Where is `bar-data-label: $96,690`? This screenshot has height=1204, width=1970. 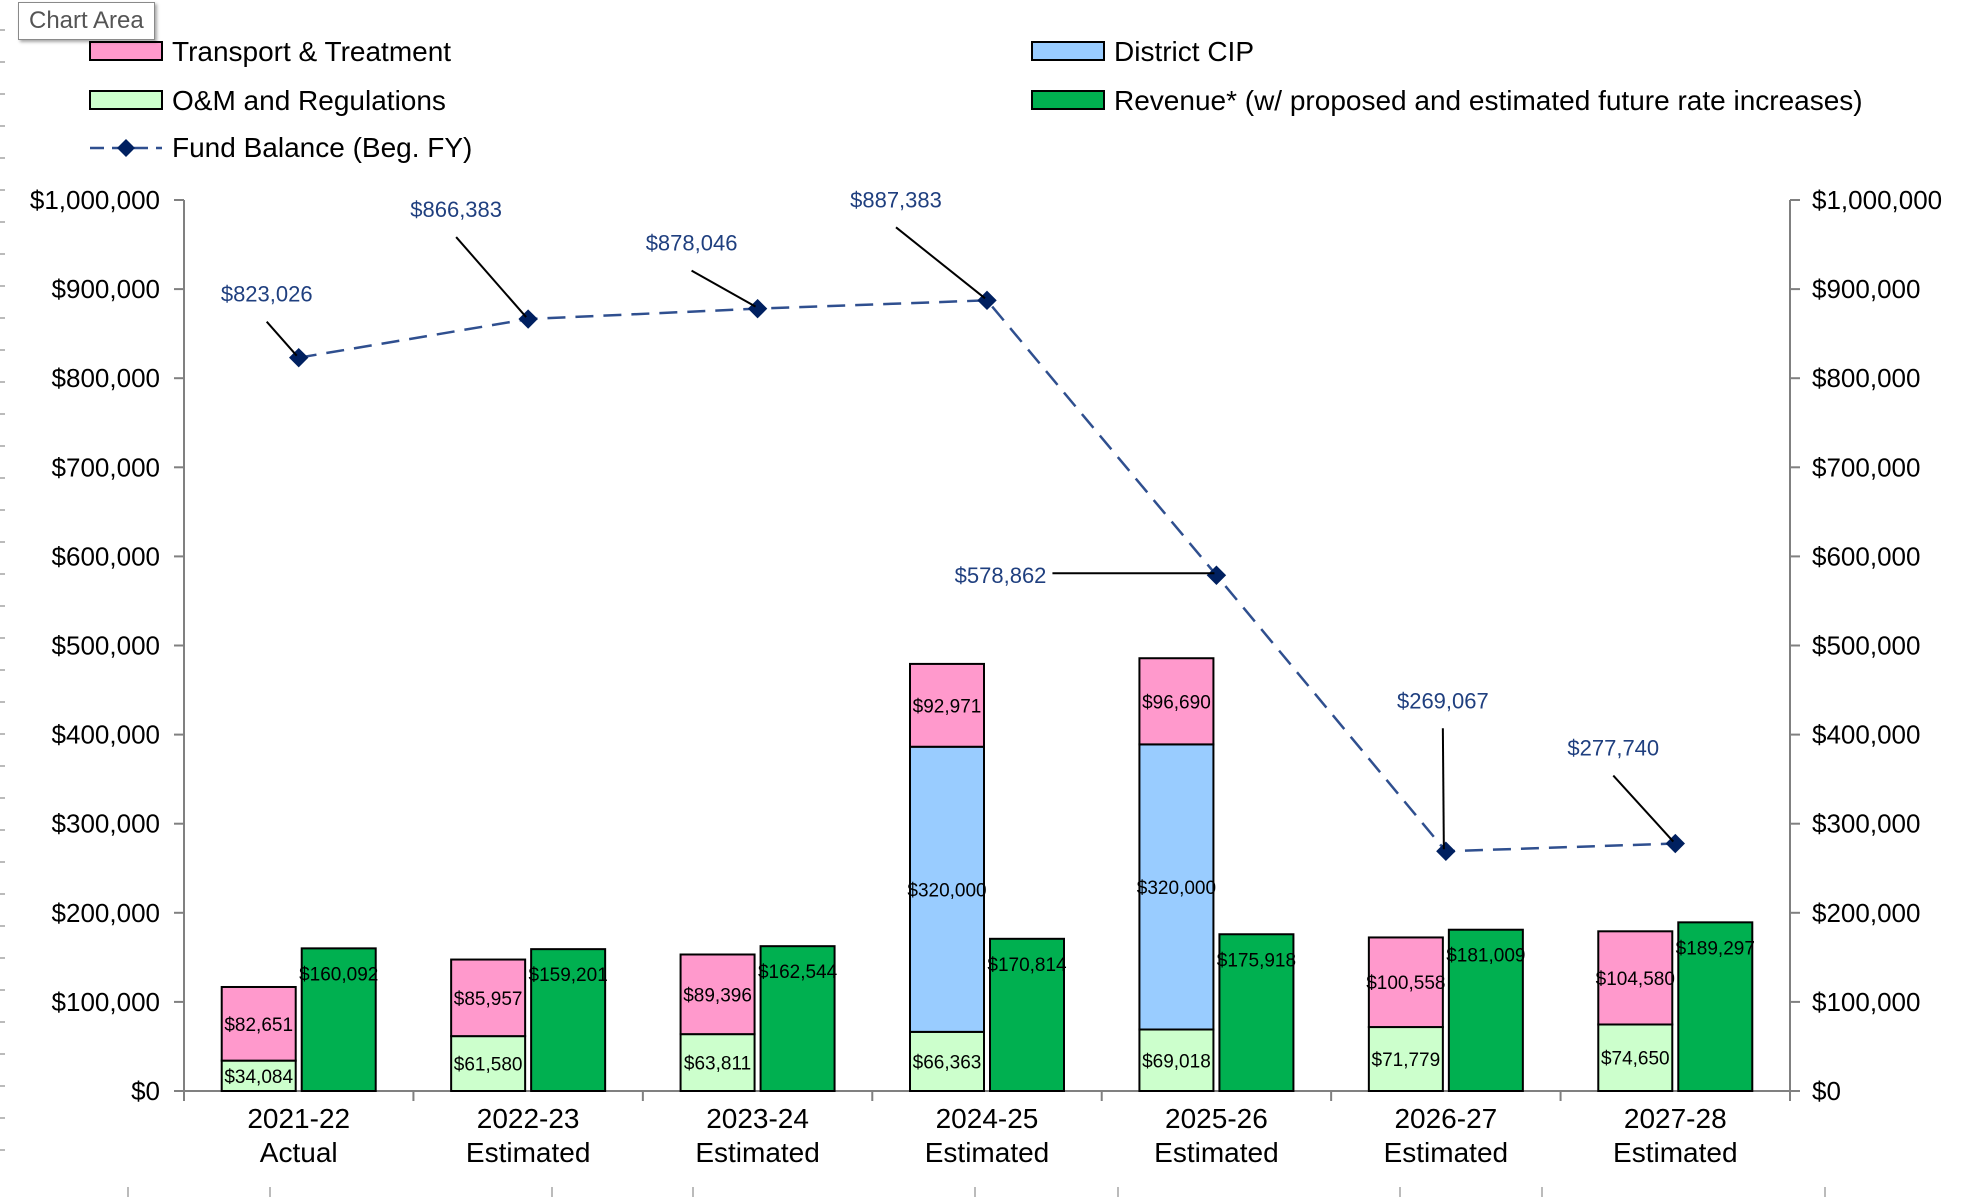
bar-data-label: $96,690 is located at coordinates (1176, 702).